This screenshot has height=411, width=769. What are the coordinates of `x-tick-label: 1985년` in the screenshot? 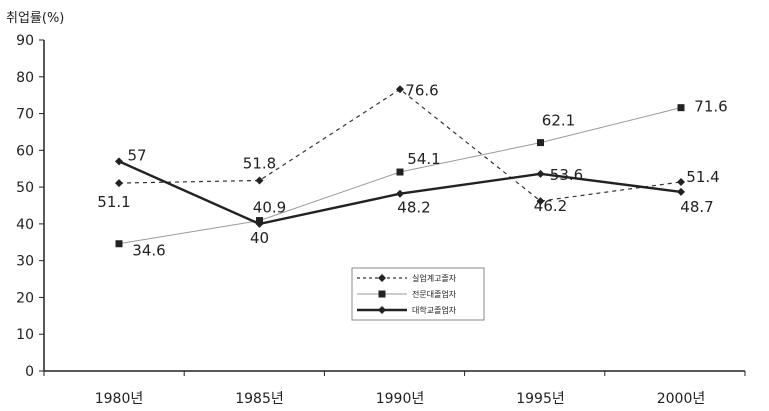 It's located at (259, 399).